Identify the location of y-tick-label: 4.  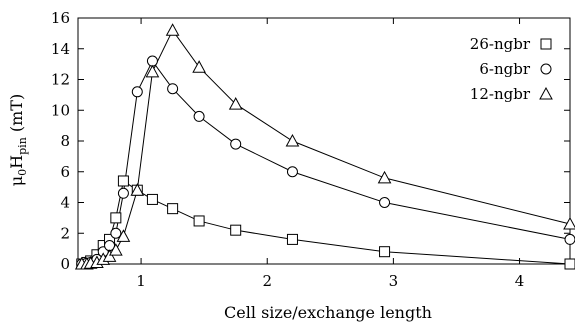
(65, 203).